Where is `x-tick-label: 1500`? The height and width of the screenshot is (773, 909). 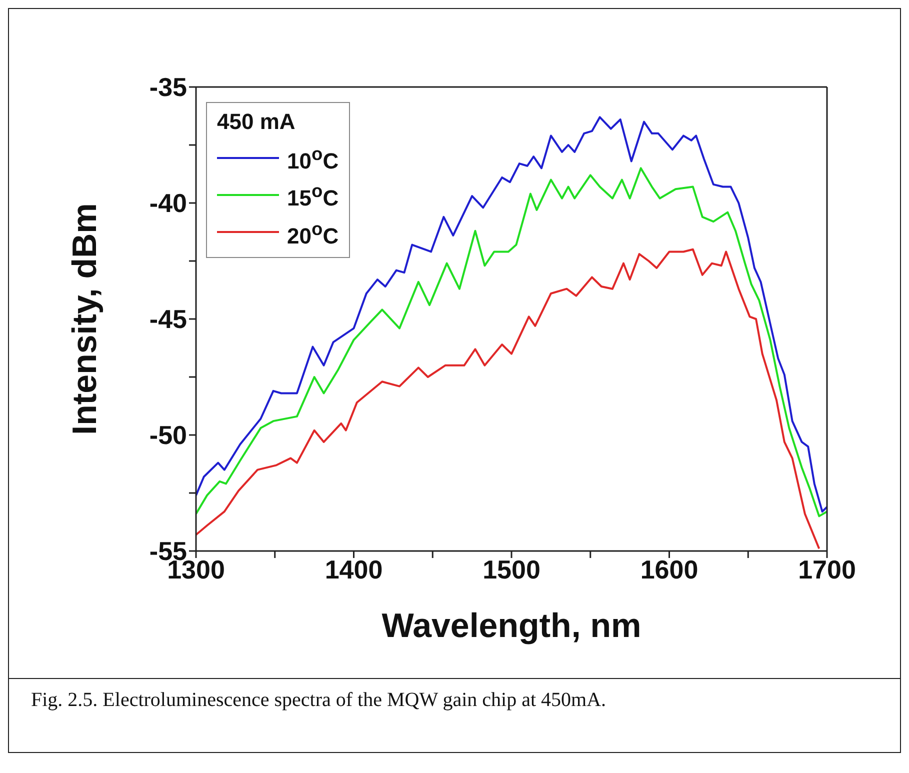
x-tick-label: 1500 is located at coordinates (511, 569).